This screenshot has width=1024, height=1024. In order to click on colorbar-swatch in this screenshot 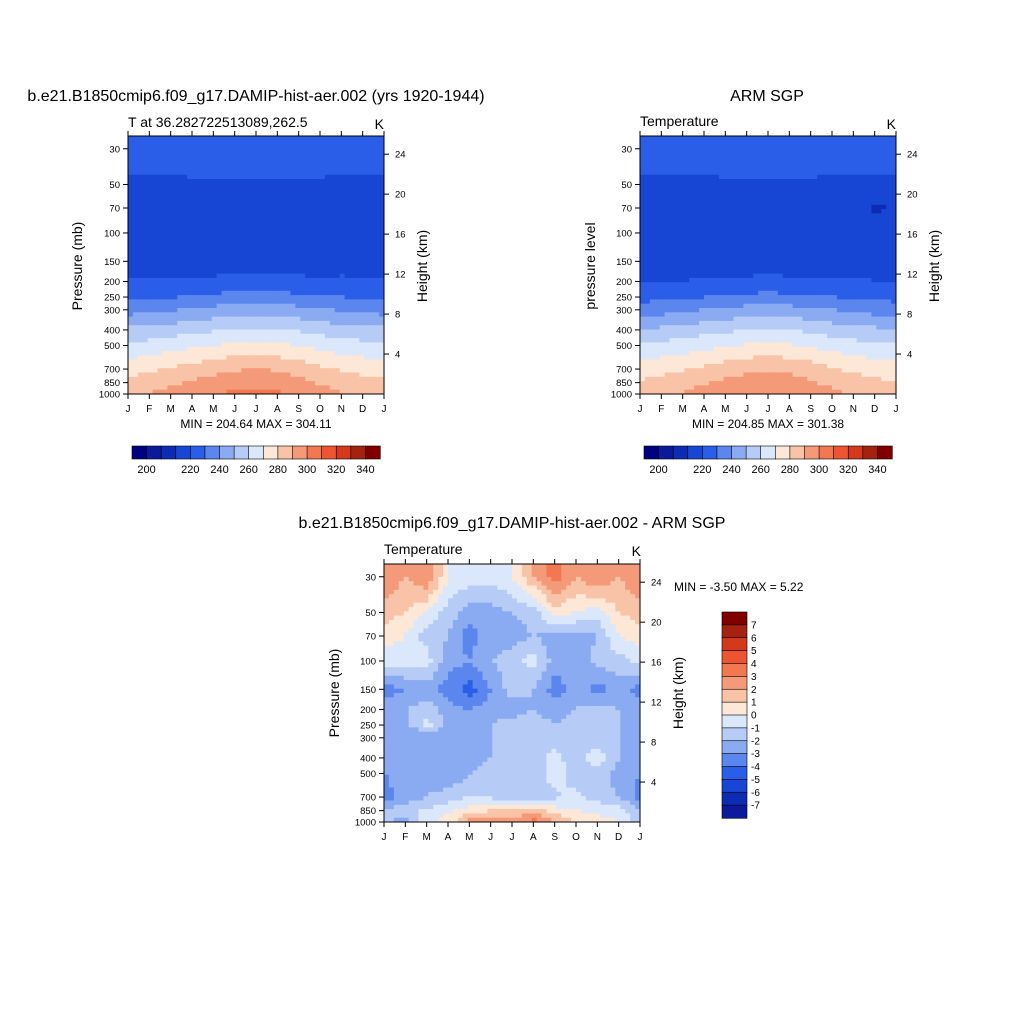, I will do `click(139, 452)`.